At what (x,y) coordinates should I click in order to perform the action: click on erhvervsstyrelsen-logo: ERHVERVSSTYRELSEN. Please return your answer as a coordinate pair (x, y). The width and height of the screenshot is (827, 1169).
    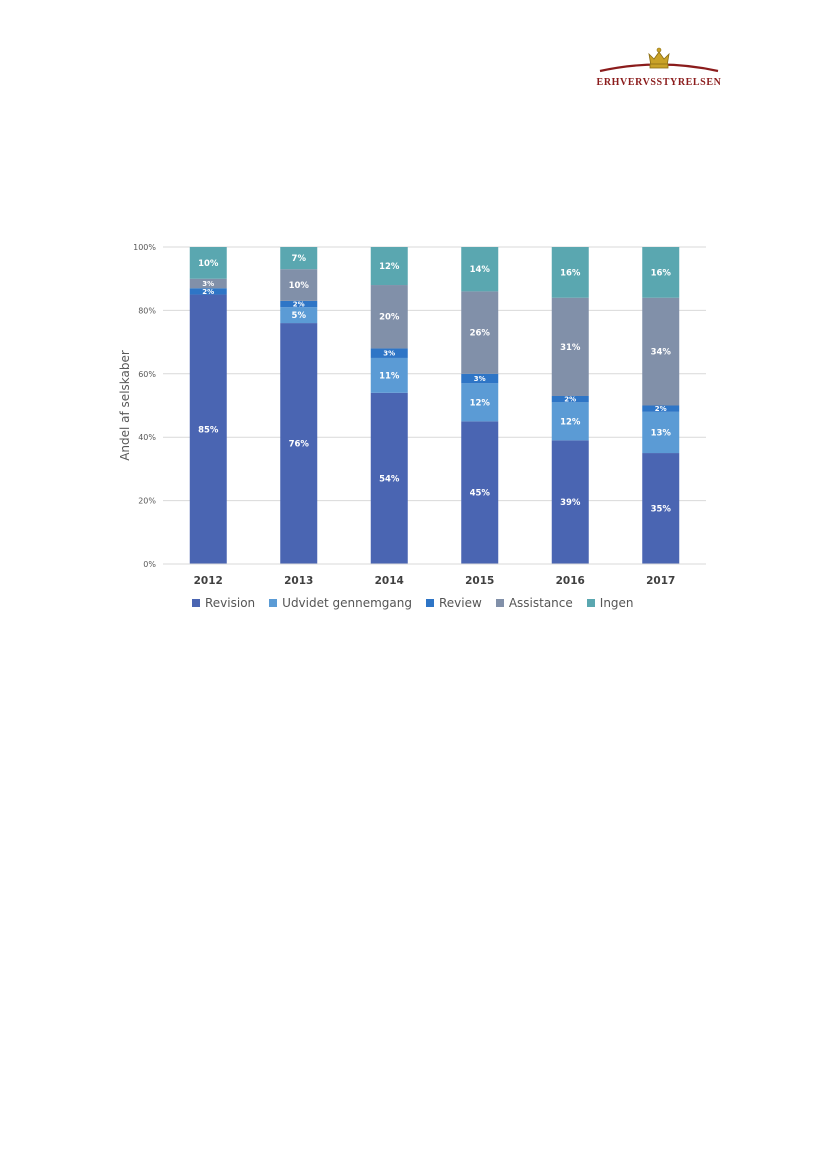
    Looking at the image, I should click on (659, 68).